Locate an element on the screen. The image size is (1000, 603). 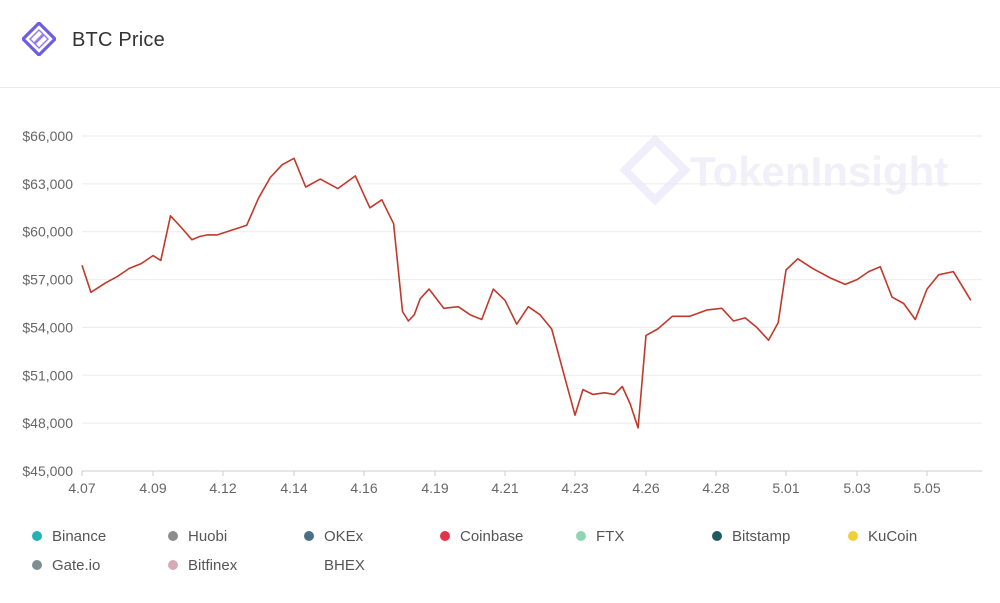
legend-item-bhex: BHEX is located at coordinates (334, 565).